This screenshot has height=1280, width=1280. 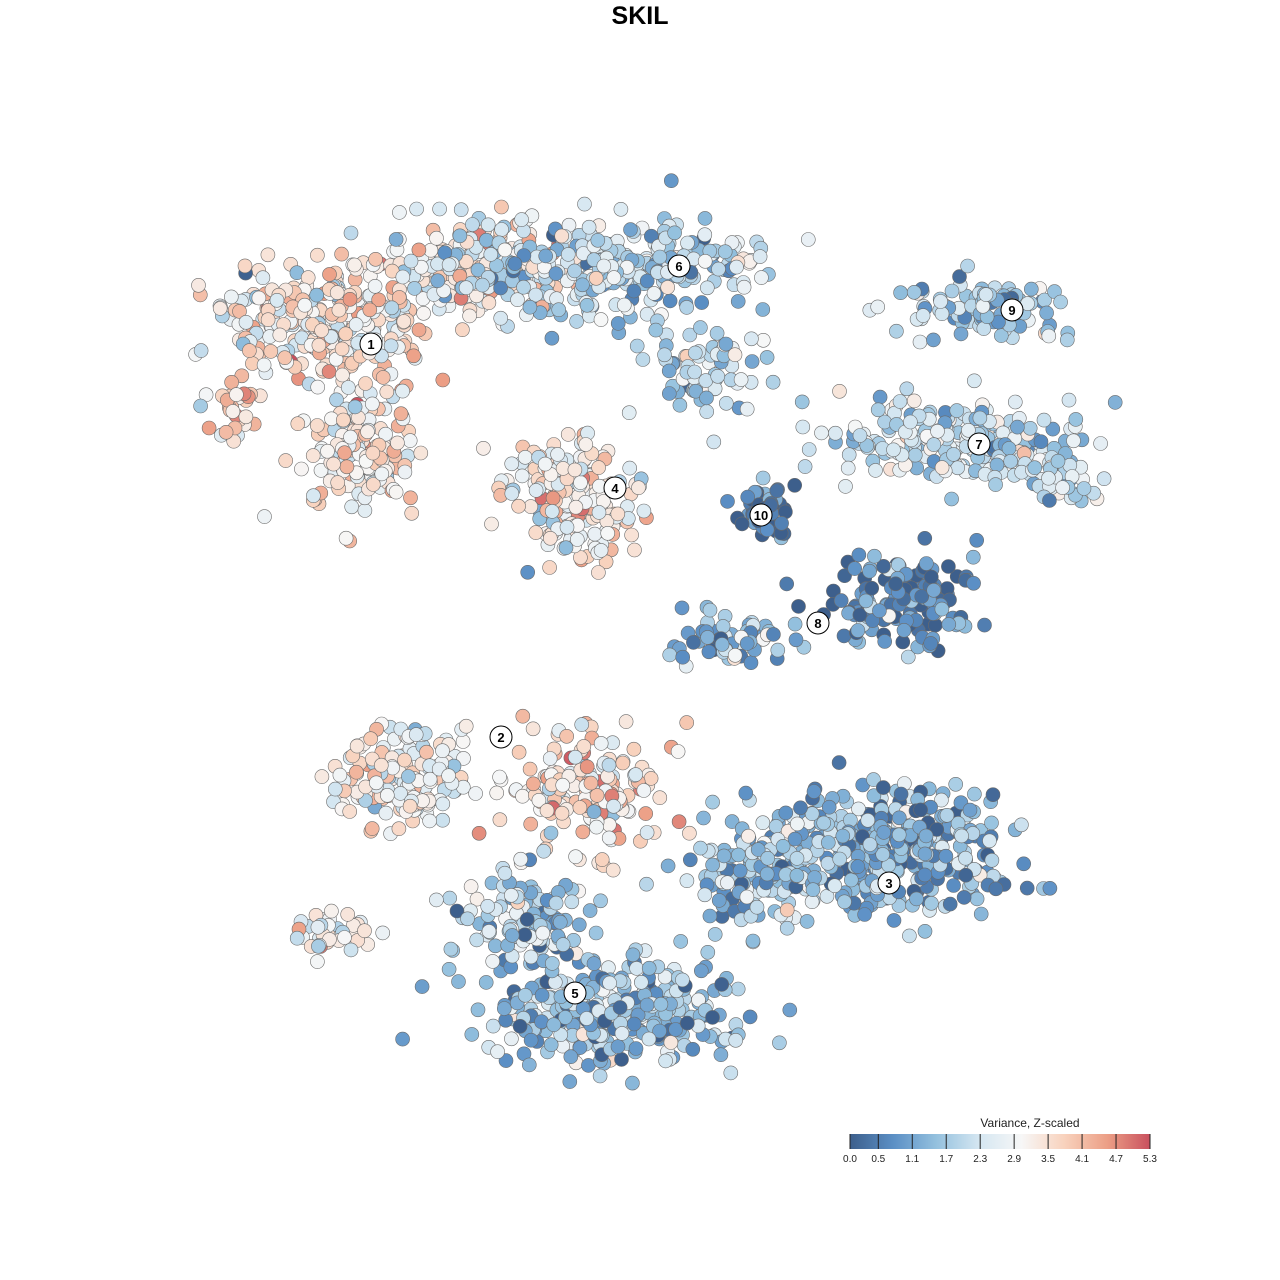 I want to click on cluster-label-2: 2, so click(x=501, y=737).